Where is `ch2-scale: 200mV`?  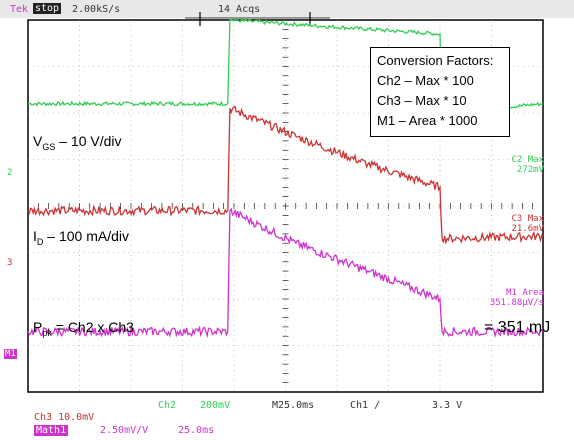 ch2-scale: 200mV is located at coordinates (215, 405).